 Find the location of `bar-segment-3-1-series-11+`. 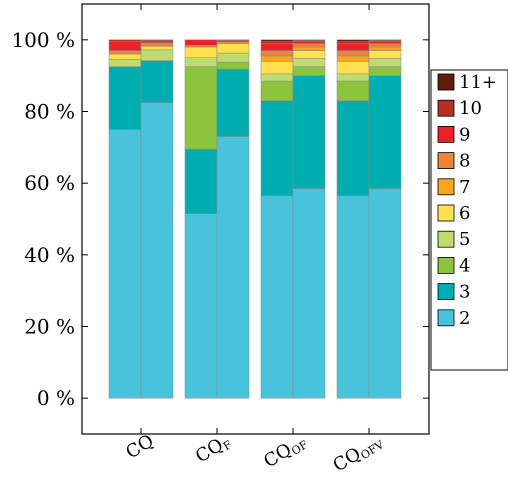

bar-segment-3-1-series-11+ is located at coordinates (277, 40).